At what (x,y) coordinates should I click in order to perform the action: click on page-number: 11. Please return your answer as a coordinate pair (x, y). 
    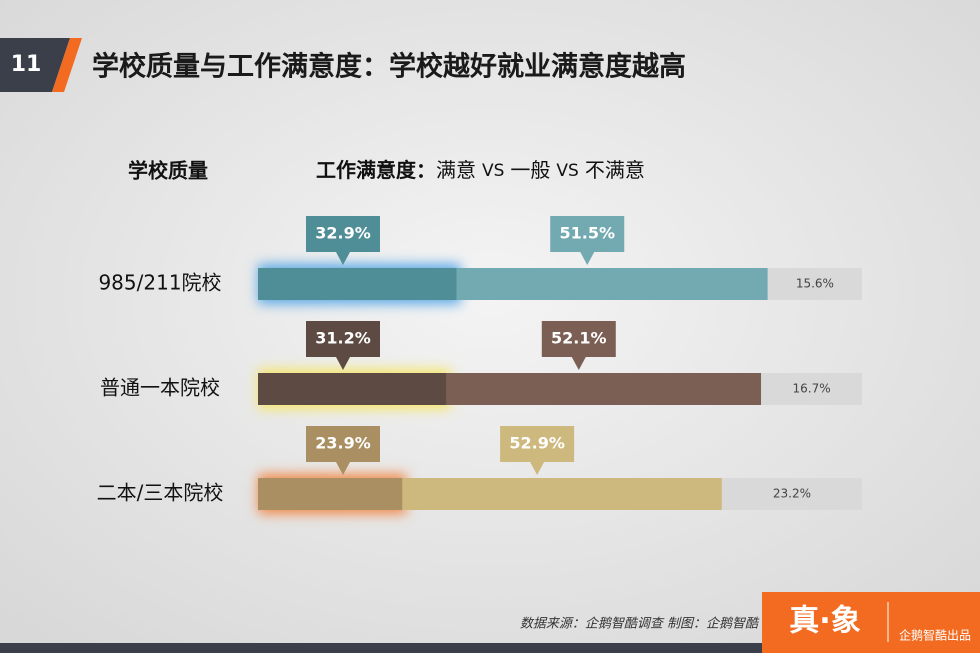
    Looking at the image, I should click on (26, 64).